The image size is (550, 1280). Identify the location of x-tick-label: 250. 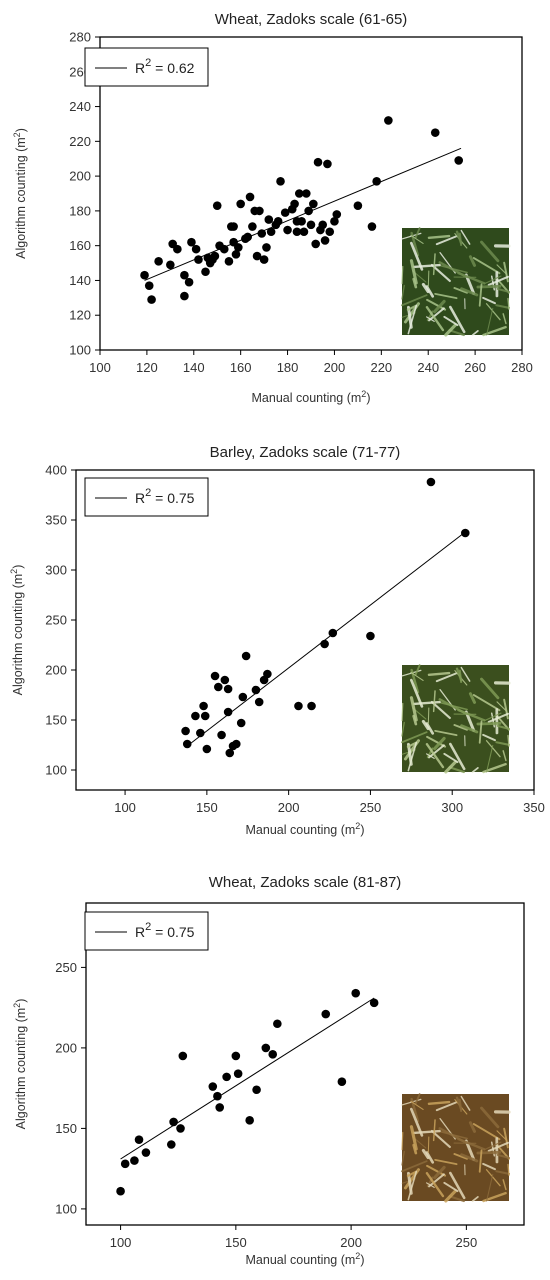
(467, 1242).